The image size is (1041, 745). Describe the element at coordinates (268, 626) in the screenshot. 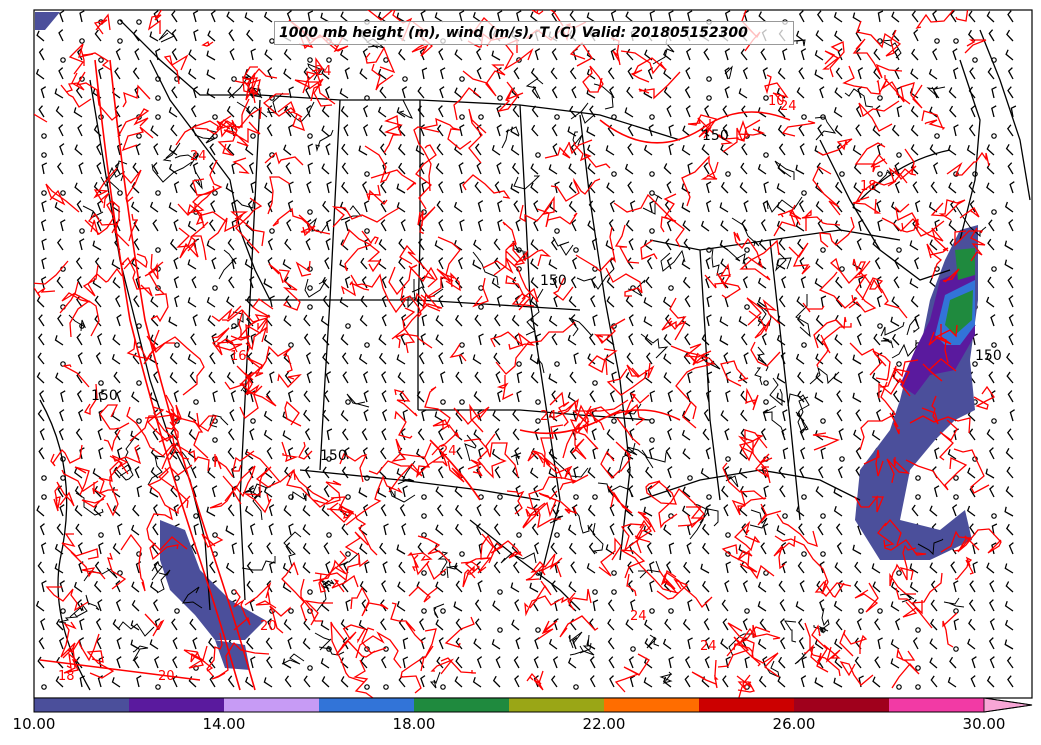

I see `temperature-contour-label: 20` at that location.